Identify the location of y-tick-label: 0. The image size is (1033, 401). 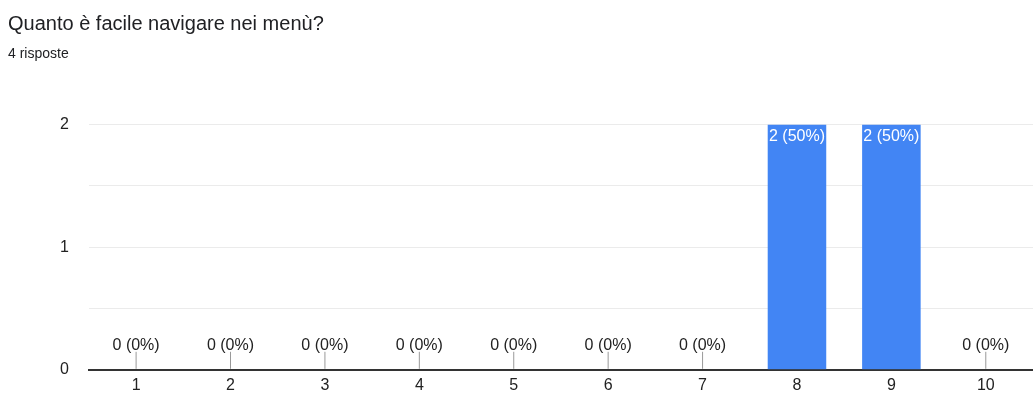
(64, 369).